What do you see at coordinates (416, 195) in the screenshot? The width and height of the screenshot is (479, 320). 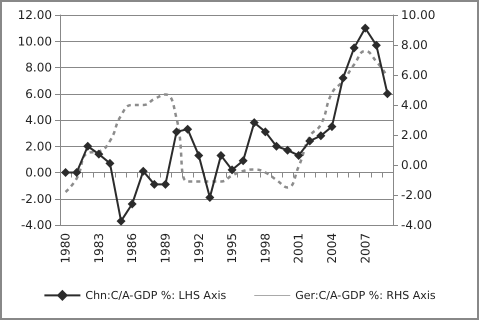 I see `y2-tick-label: -2.00` at bounding box center [416, 195].